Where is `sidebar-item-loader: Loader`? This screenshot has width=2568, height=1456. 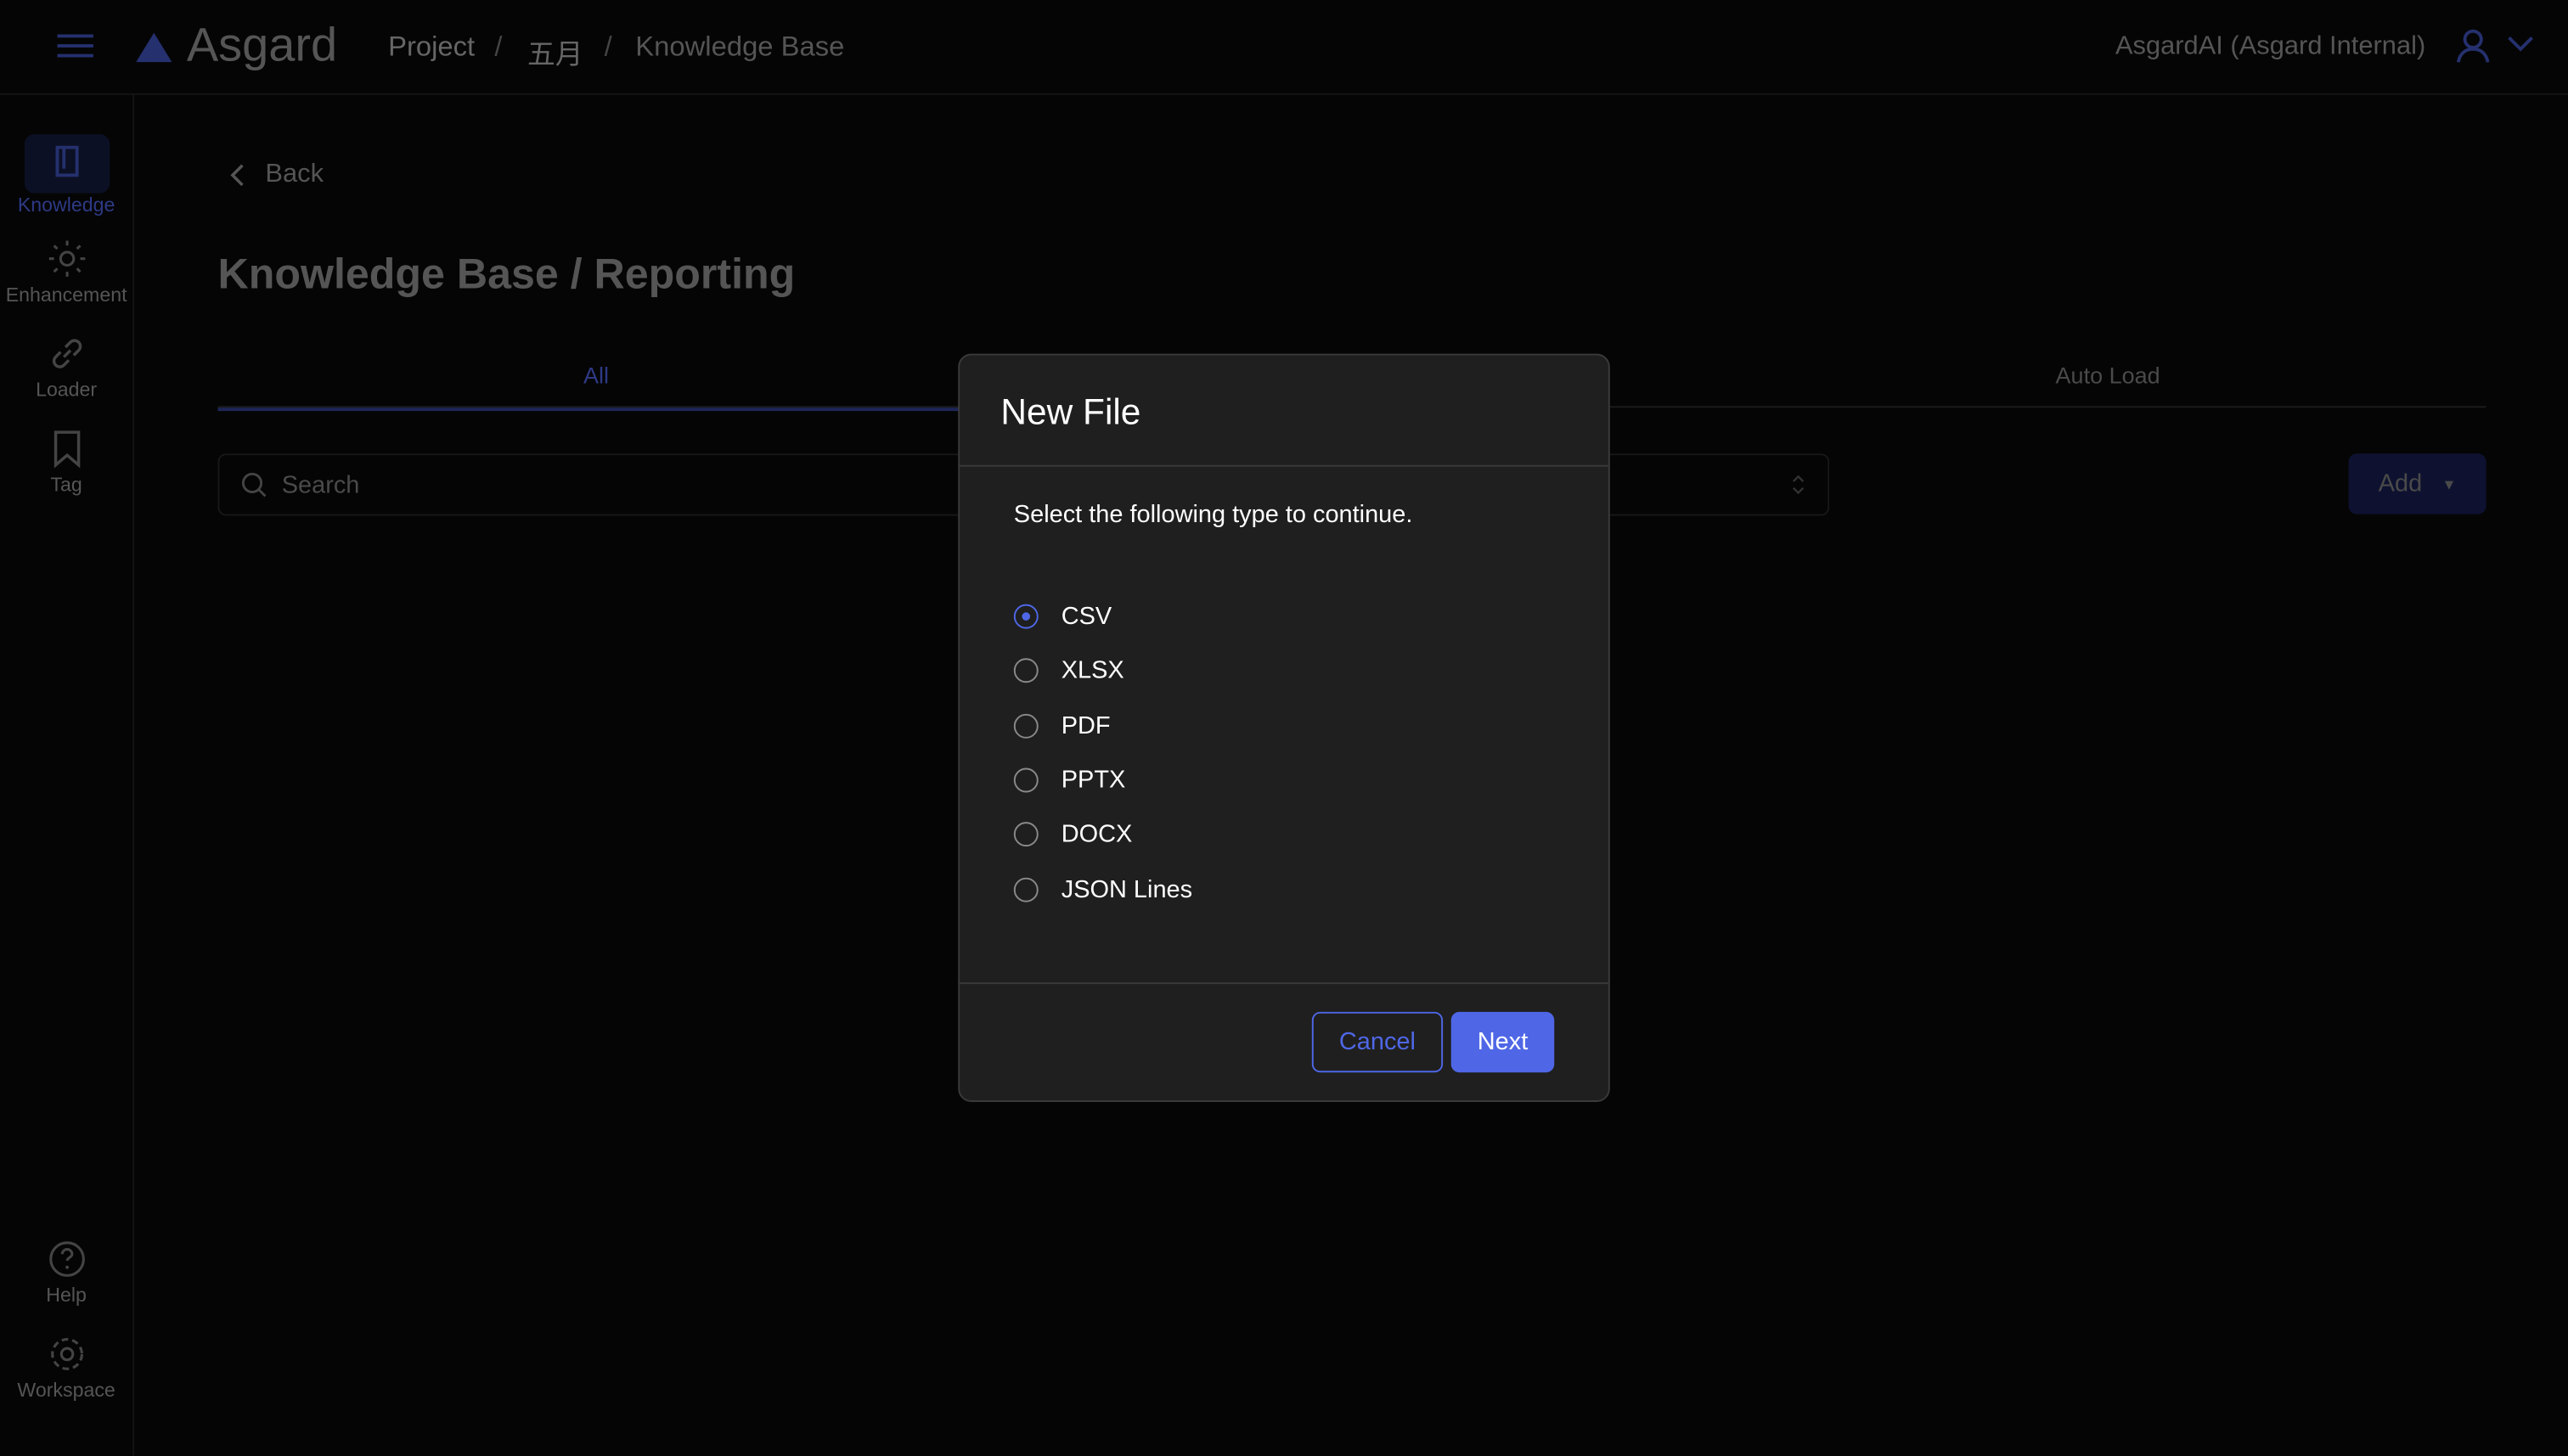 sidebar-item-loader: Loader is located at coordinates (66, 368).